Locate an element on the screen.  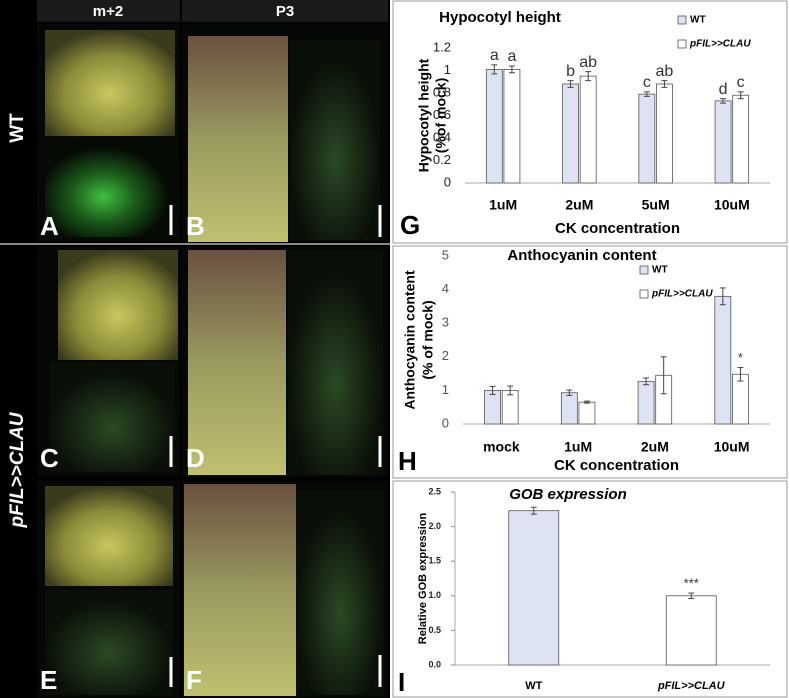
y-axis-label: (%of mock) is located at coordinates (441, 115).